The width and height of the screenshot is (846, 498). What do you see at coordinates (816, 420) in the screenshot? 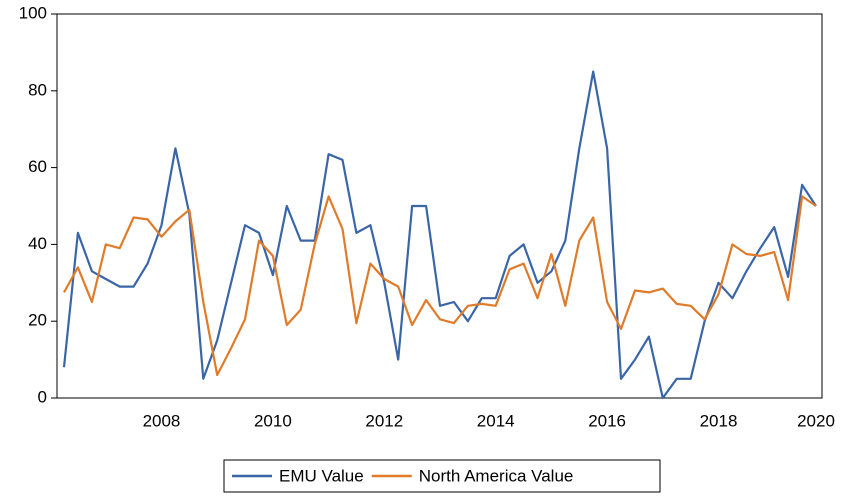
I see `x-tick-label: 2020` at bounding box center [816, 420].